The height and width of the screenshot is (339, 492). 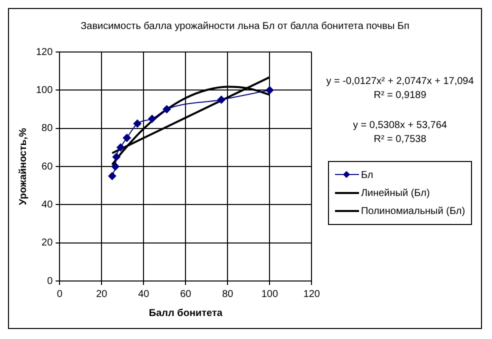 I want to click on legend-label: Линейный (Бл), so click(x=395, y=193).